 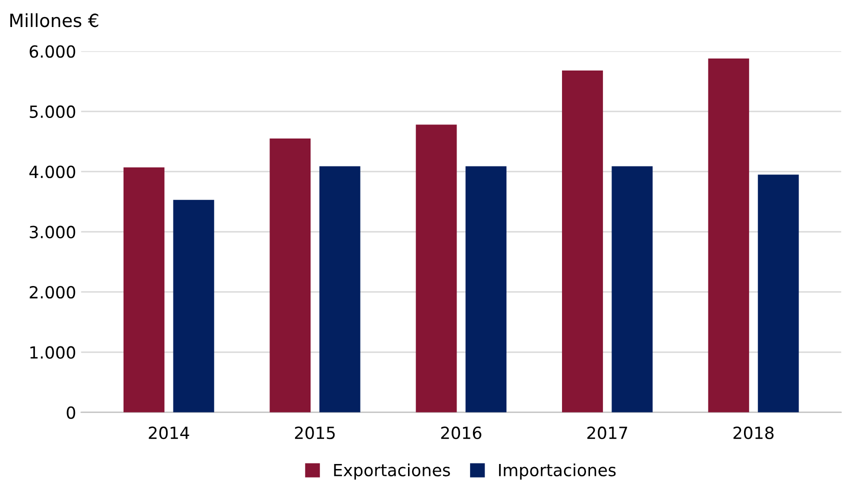 I want to click on y-tick-label: 1.000, so click(x=53, y=352).